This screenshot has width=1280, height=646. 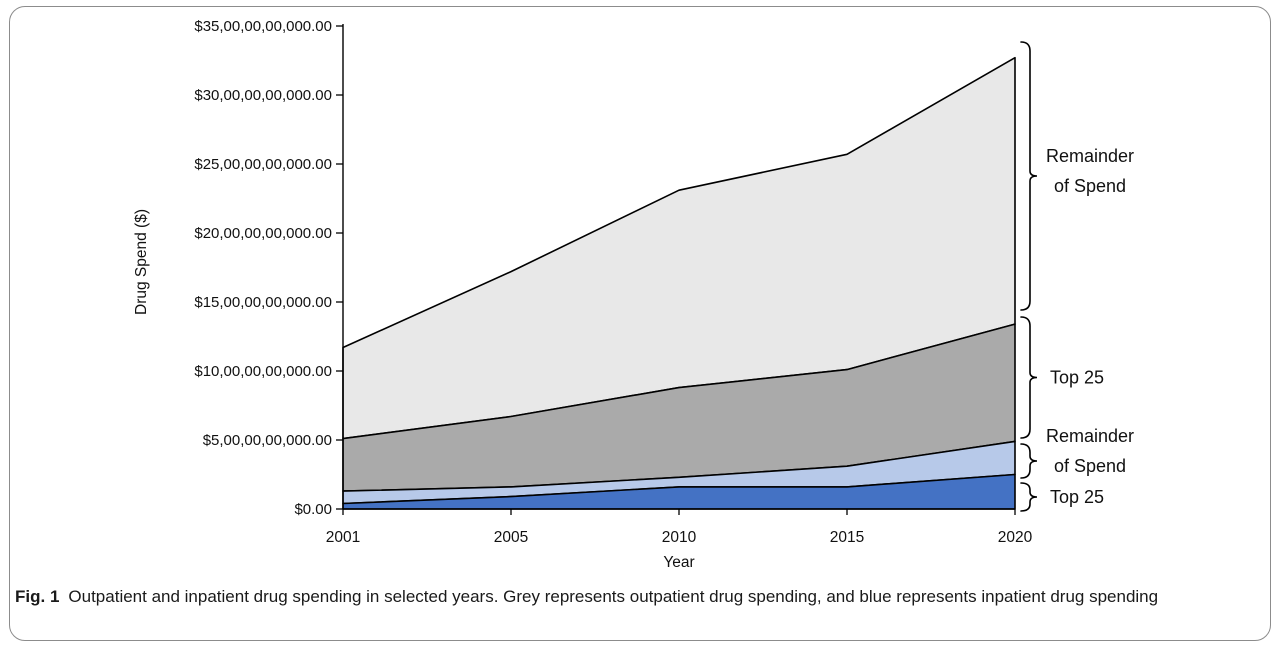 What do you see at coordinates (263, 371) in the screenshot?
I see `y-tick-label: $10,00,00,00,000.00` at bounding box center [263, 371].